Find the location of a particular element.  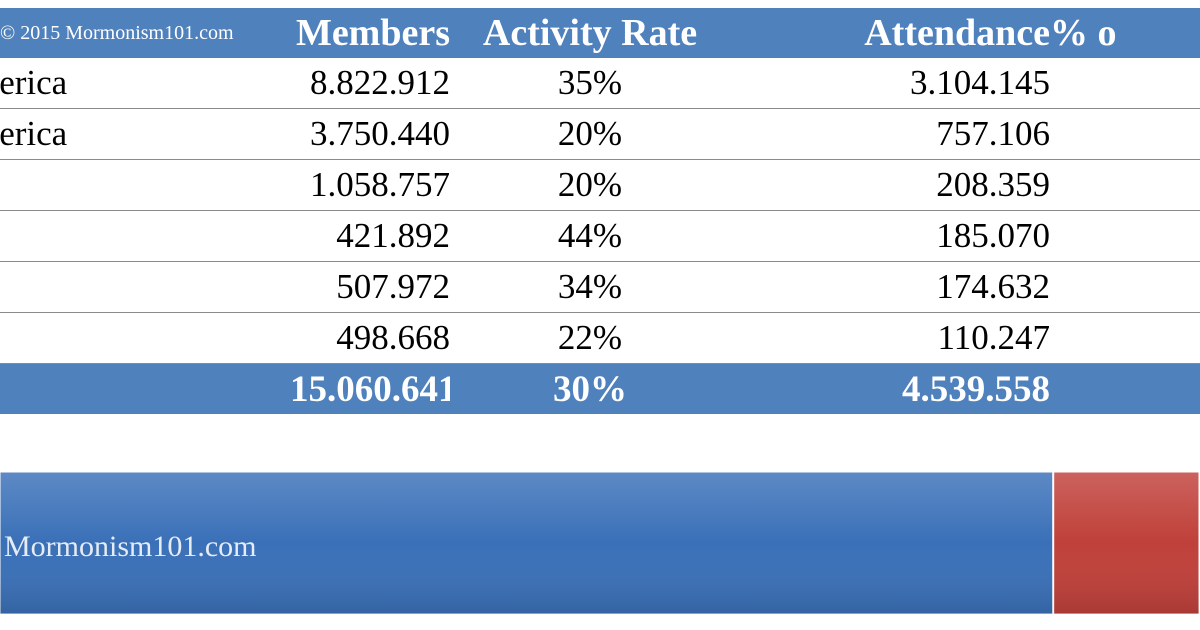

header-attendance: Attendance is located at coordinates (890, 33).